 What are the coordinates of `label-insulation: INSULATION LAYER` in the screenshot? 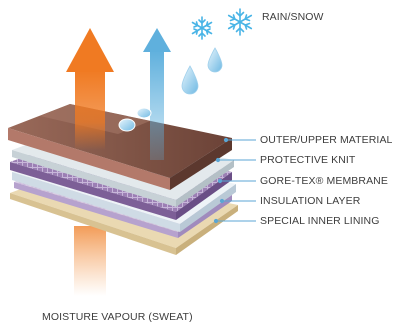 It's located at (310, 201).